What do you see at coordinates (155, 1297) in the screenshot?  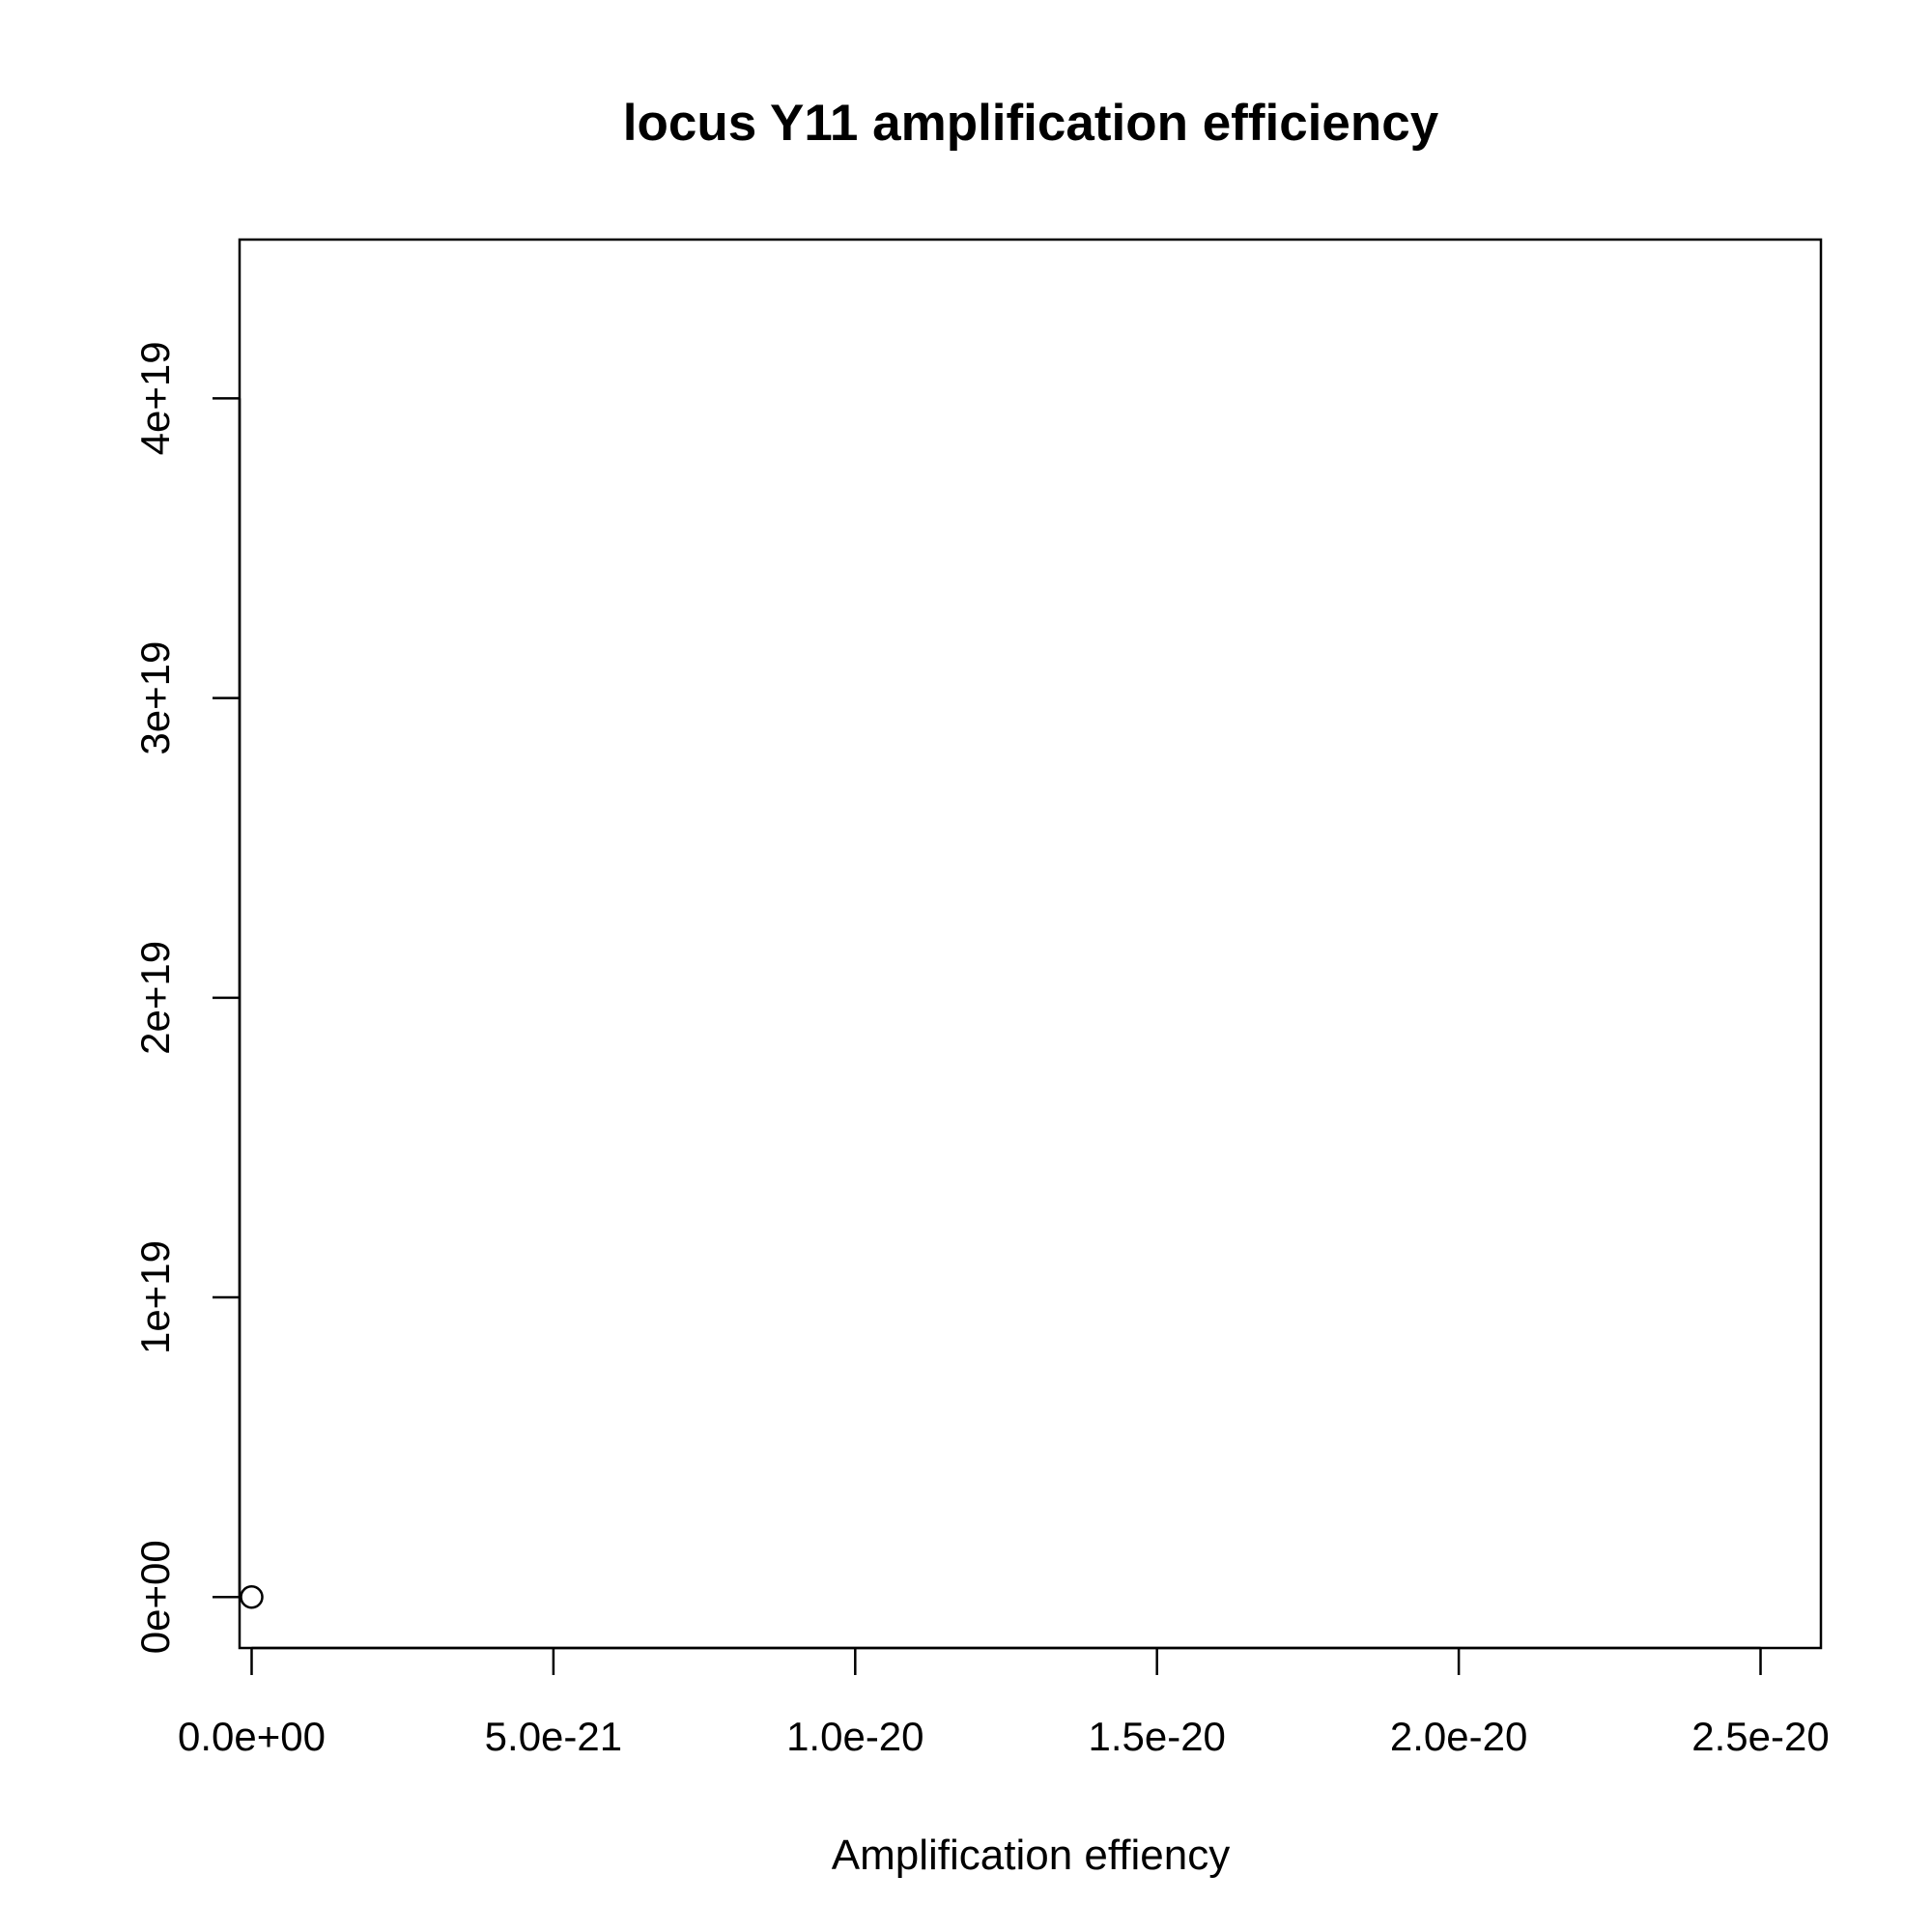 I see `y-tick-label: 1e+19` at bounding box center [155, 1297].